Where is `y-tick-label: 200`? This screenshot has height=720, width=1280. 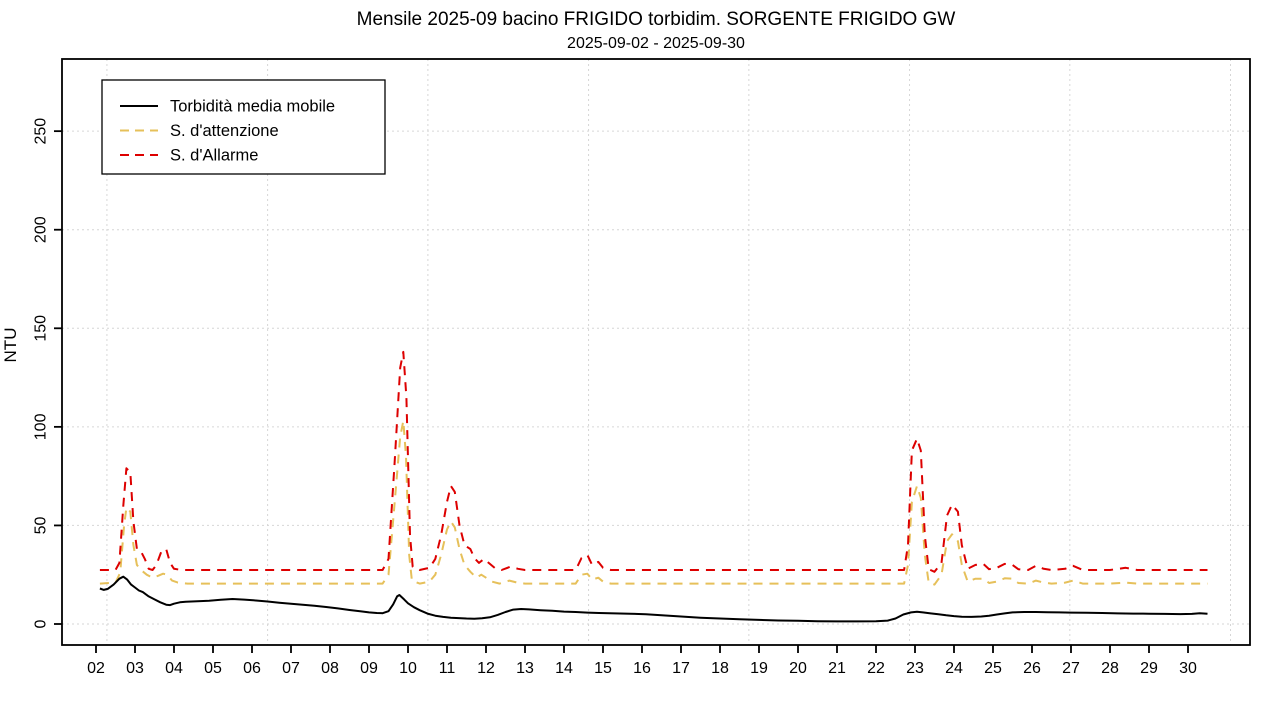
y-tick-label: 200 is located at coordinates (41, 229).